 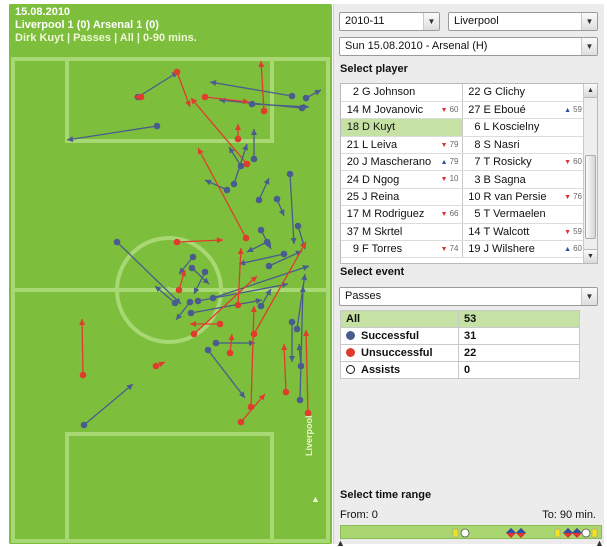 I want to click on player-cell: 24 D Ngog ▼ 10, so click(x=402, y=179).